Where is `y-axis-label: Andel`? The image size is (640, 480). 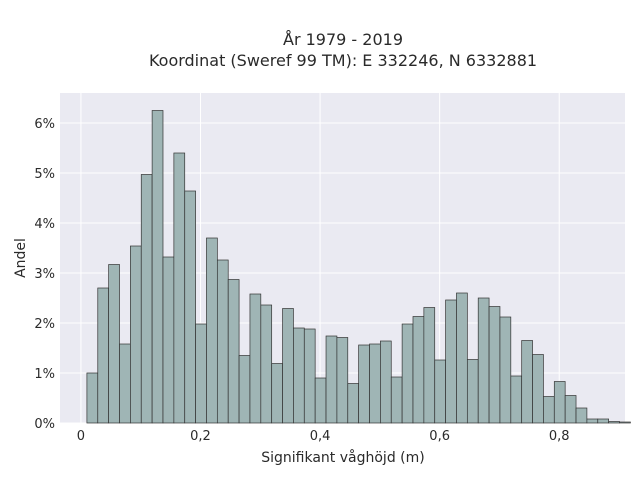 y-axis-label: Andel is located at coordinates (21, 258).